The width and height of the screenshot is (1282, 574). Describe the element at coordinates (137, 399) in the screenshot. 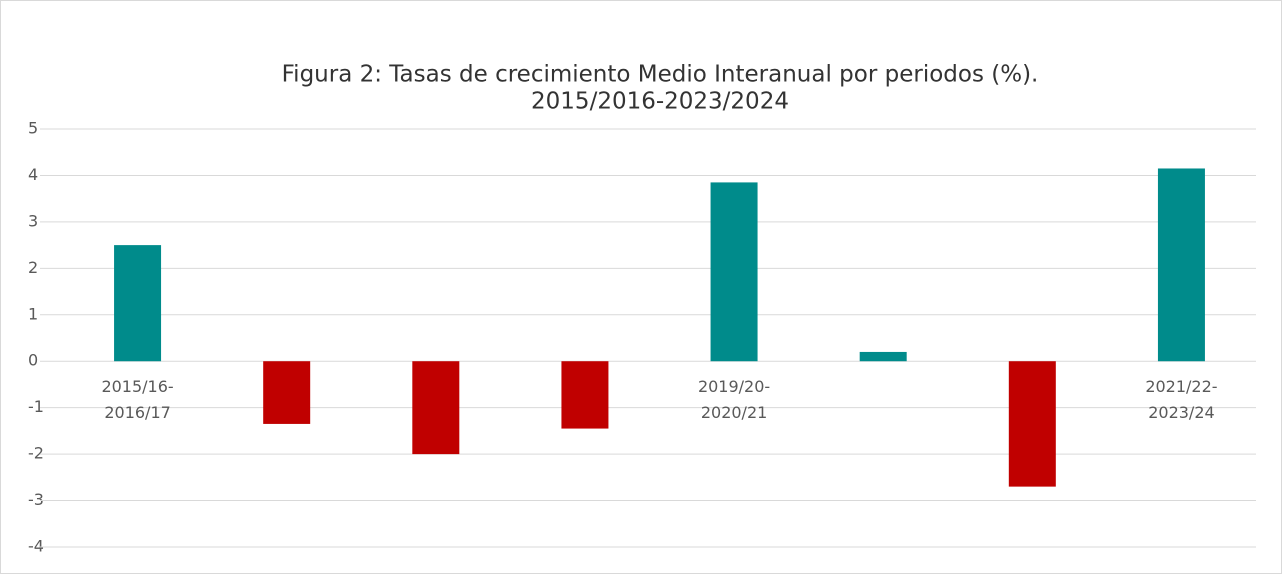

I see `x-tick-label: 2015/16-2016/17` at that location.